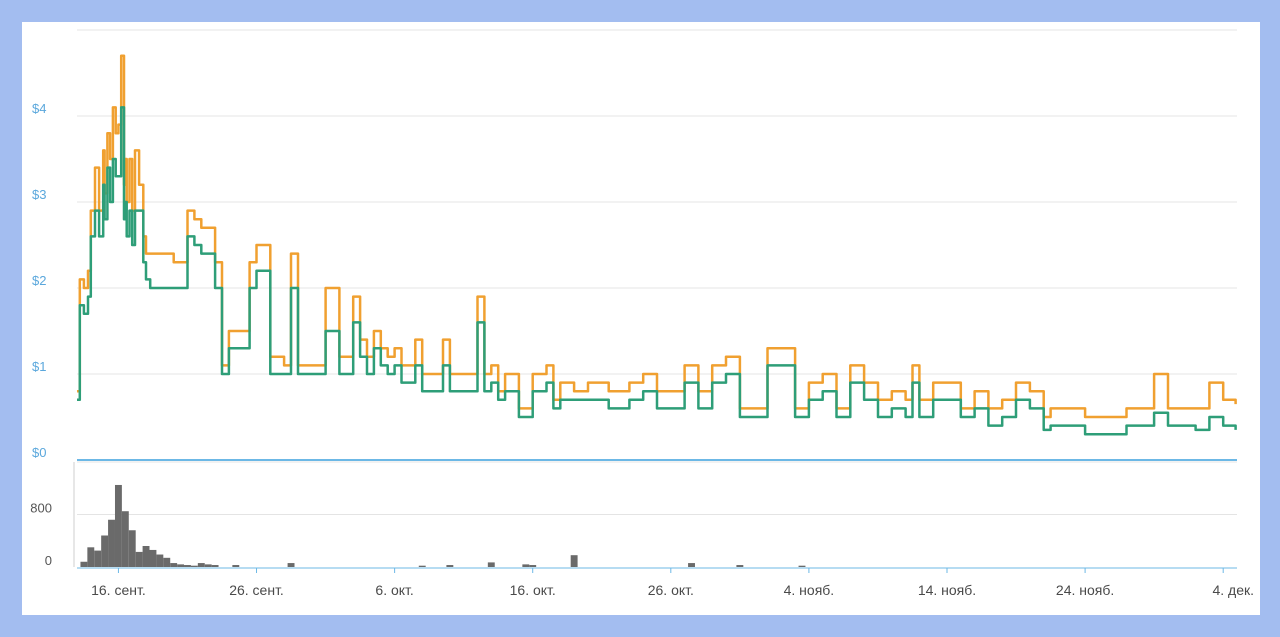 This screenshot has width=1280, height=637. What do you see at coordinates (256, 590) in the screenshot?
I see `x-tick-label: 26. сент.` at bounding box center [256, 590].